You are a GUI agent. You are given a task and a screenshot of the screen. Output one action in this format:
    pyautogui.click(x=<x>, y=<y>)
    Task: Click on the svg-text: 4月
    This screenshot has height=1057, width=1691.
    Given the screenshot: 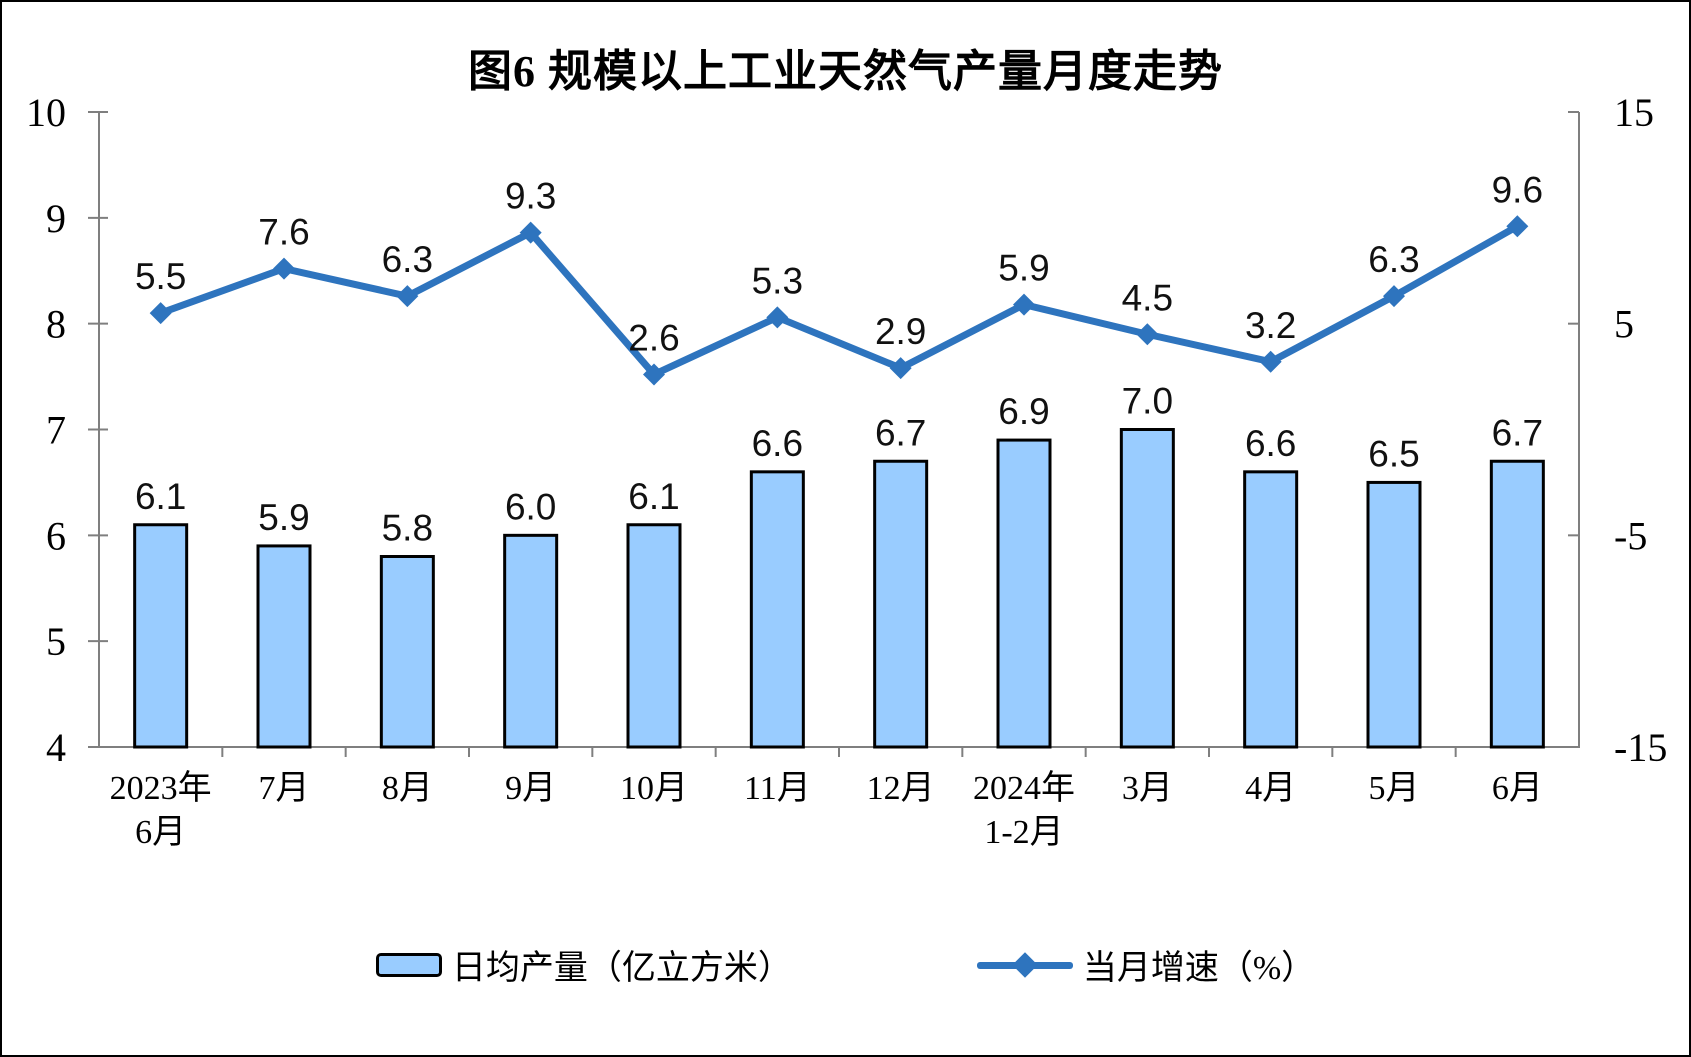 What is the action you would take?
    pyautogui.click(x=1270, y=788)
    